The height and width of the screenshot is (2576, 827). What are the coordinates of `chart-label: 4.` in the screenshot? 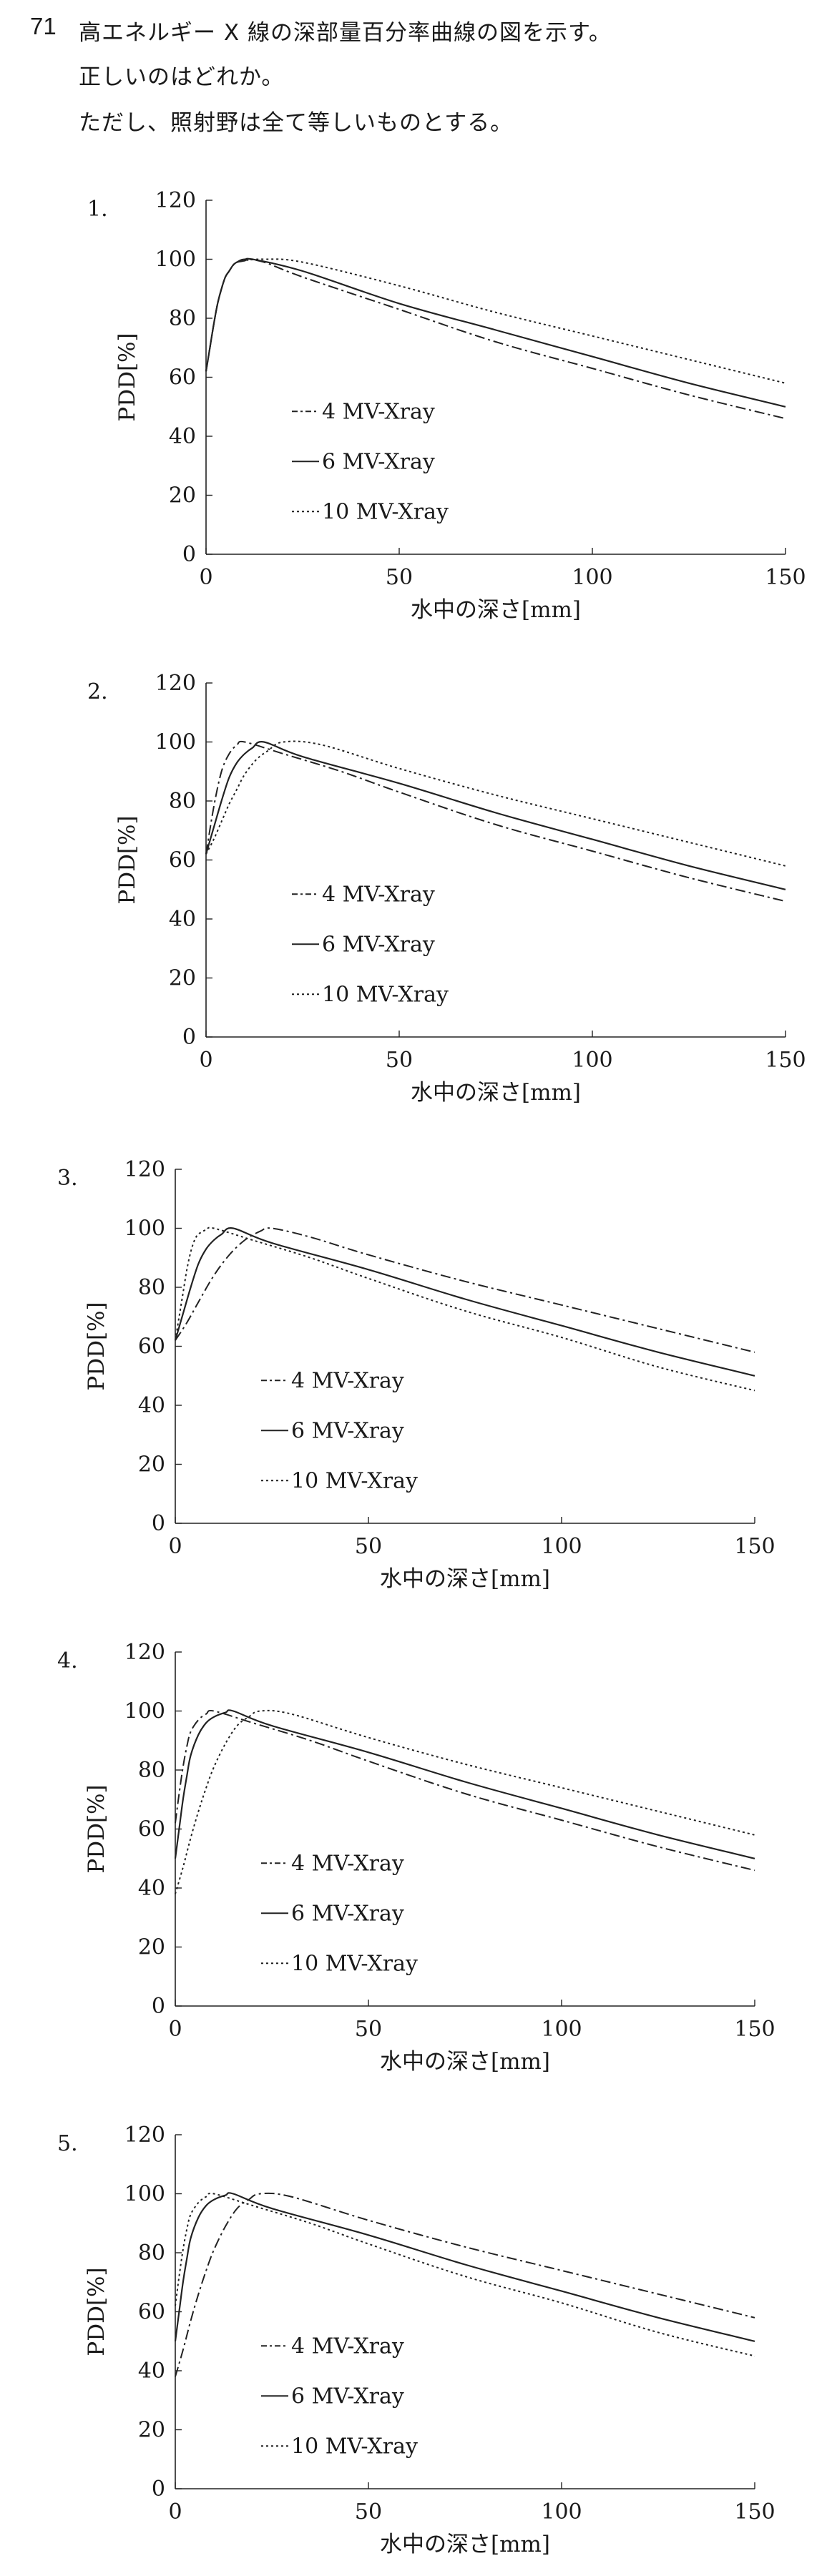 It's located at (68, 1660).